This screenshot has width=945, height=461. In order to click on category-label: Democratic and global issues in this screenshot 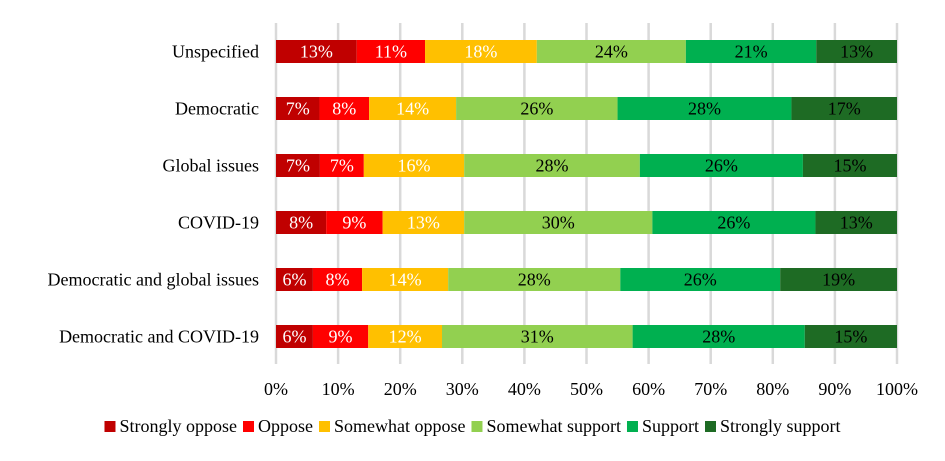, I will do `click(153, 280)`.